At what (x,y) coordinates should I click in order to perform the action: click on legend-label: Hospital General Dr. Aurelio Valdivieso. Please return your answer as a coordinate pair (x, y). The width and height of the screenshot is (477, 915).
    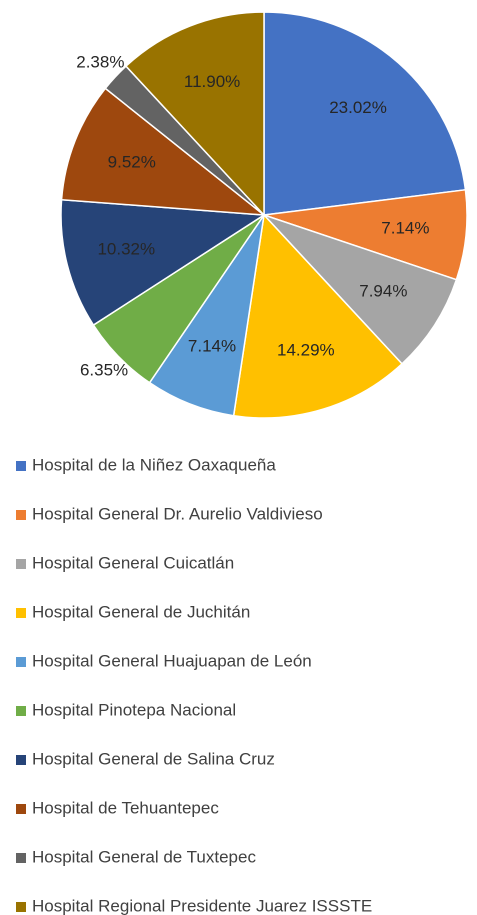
    Looking at the image, I should click on (177, 513).